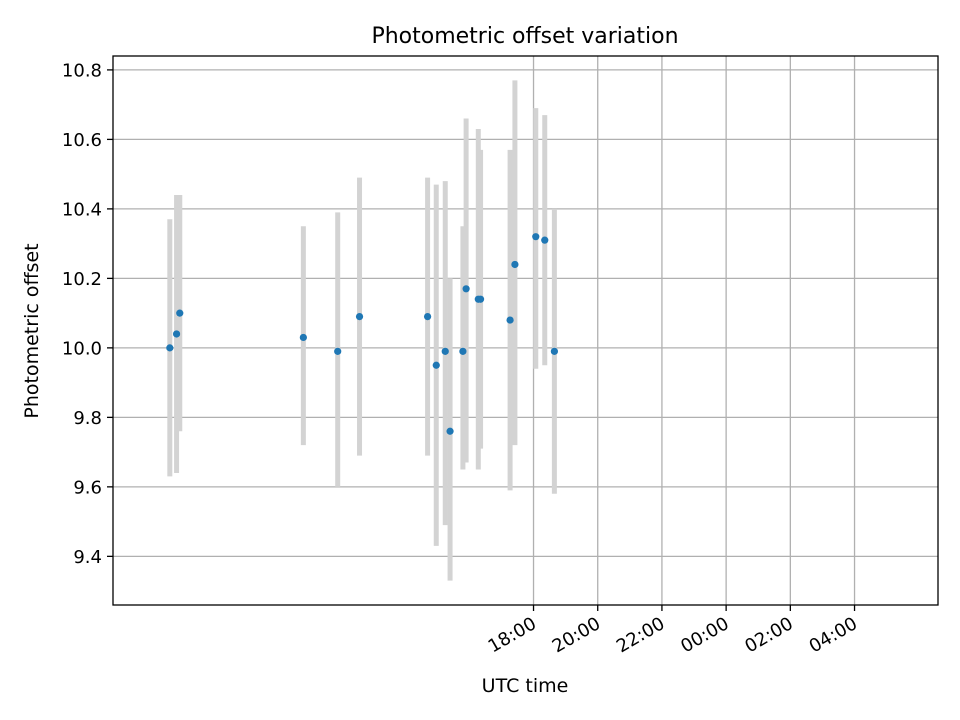  Describe the element at coordinates (524, 36) in the screenshot. I see `chart-title: Photometric offset variation` at that location.